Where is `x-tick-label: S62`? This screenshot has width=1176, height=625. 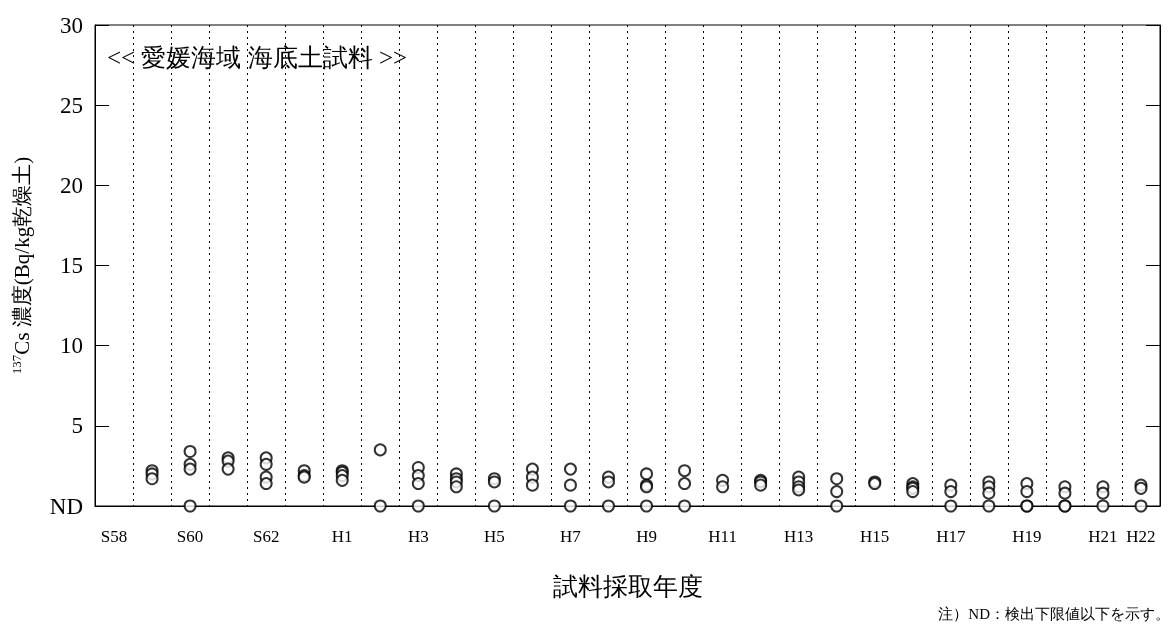 x-tick-label: S62 is located at coordinates (266, 536).